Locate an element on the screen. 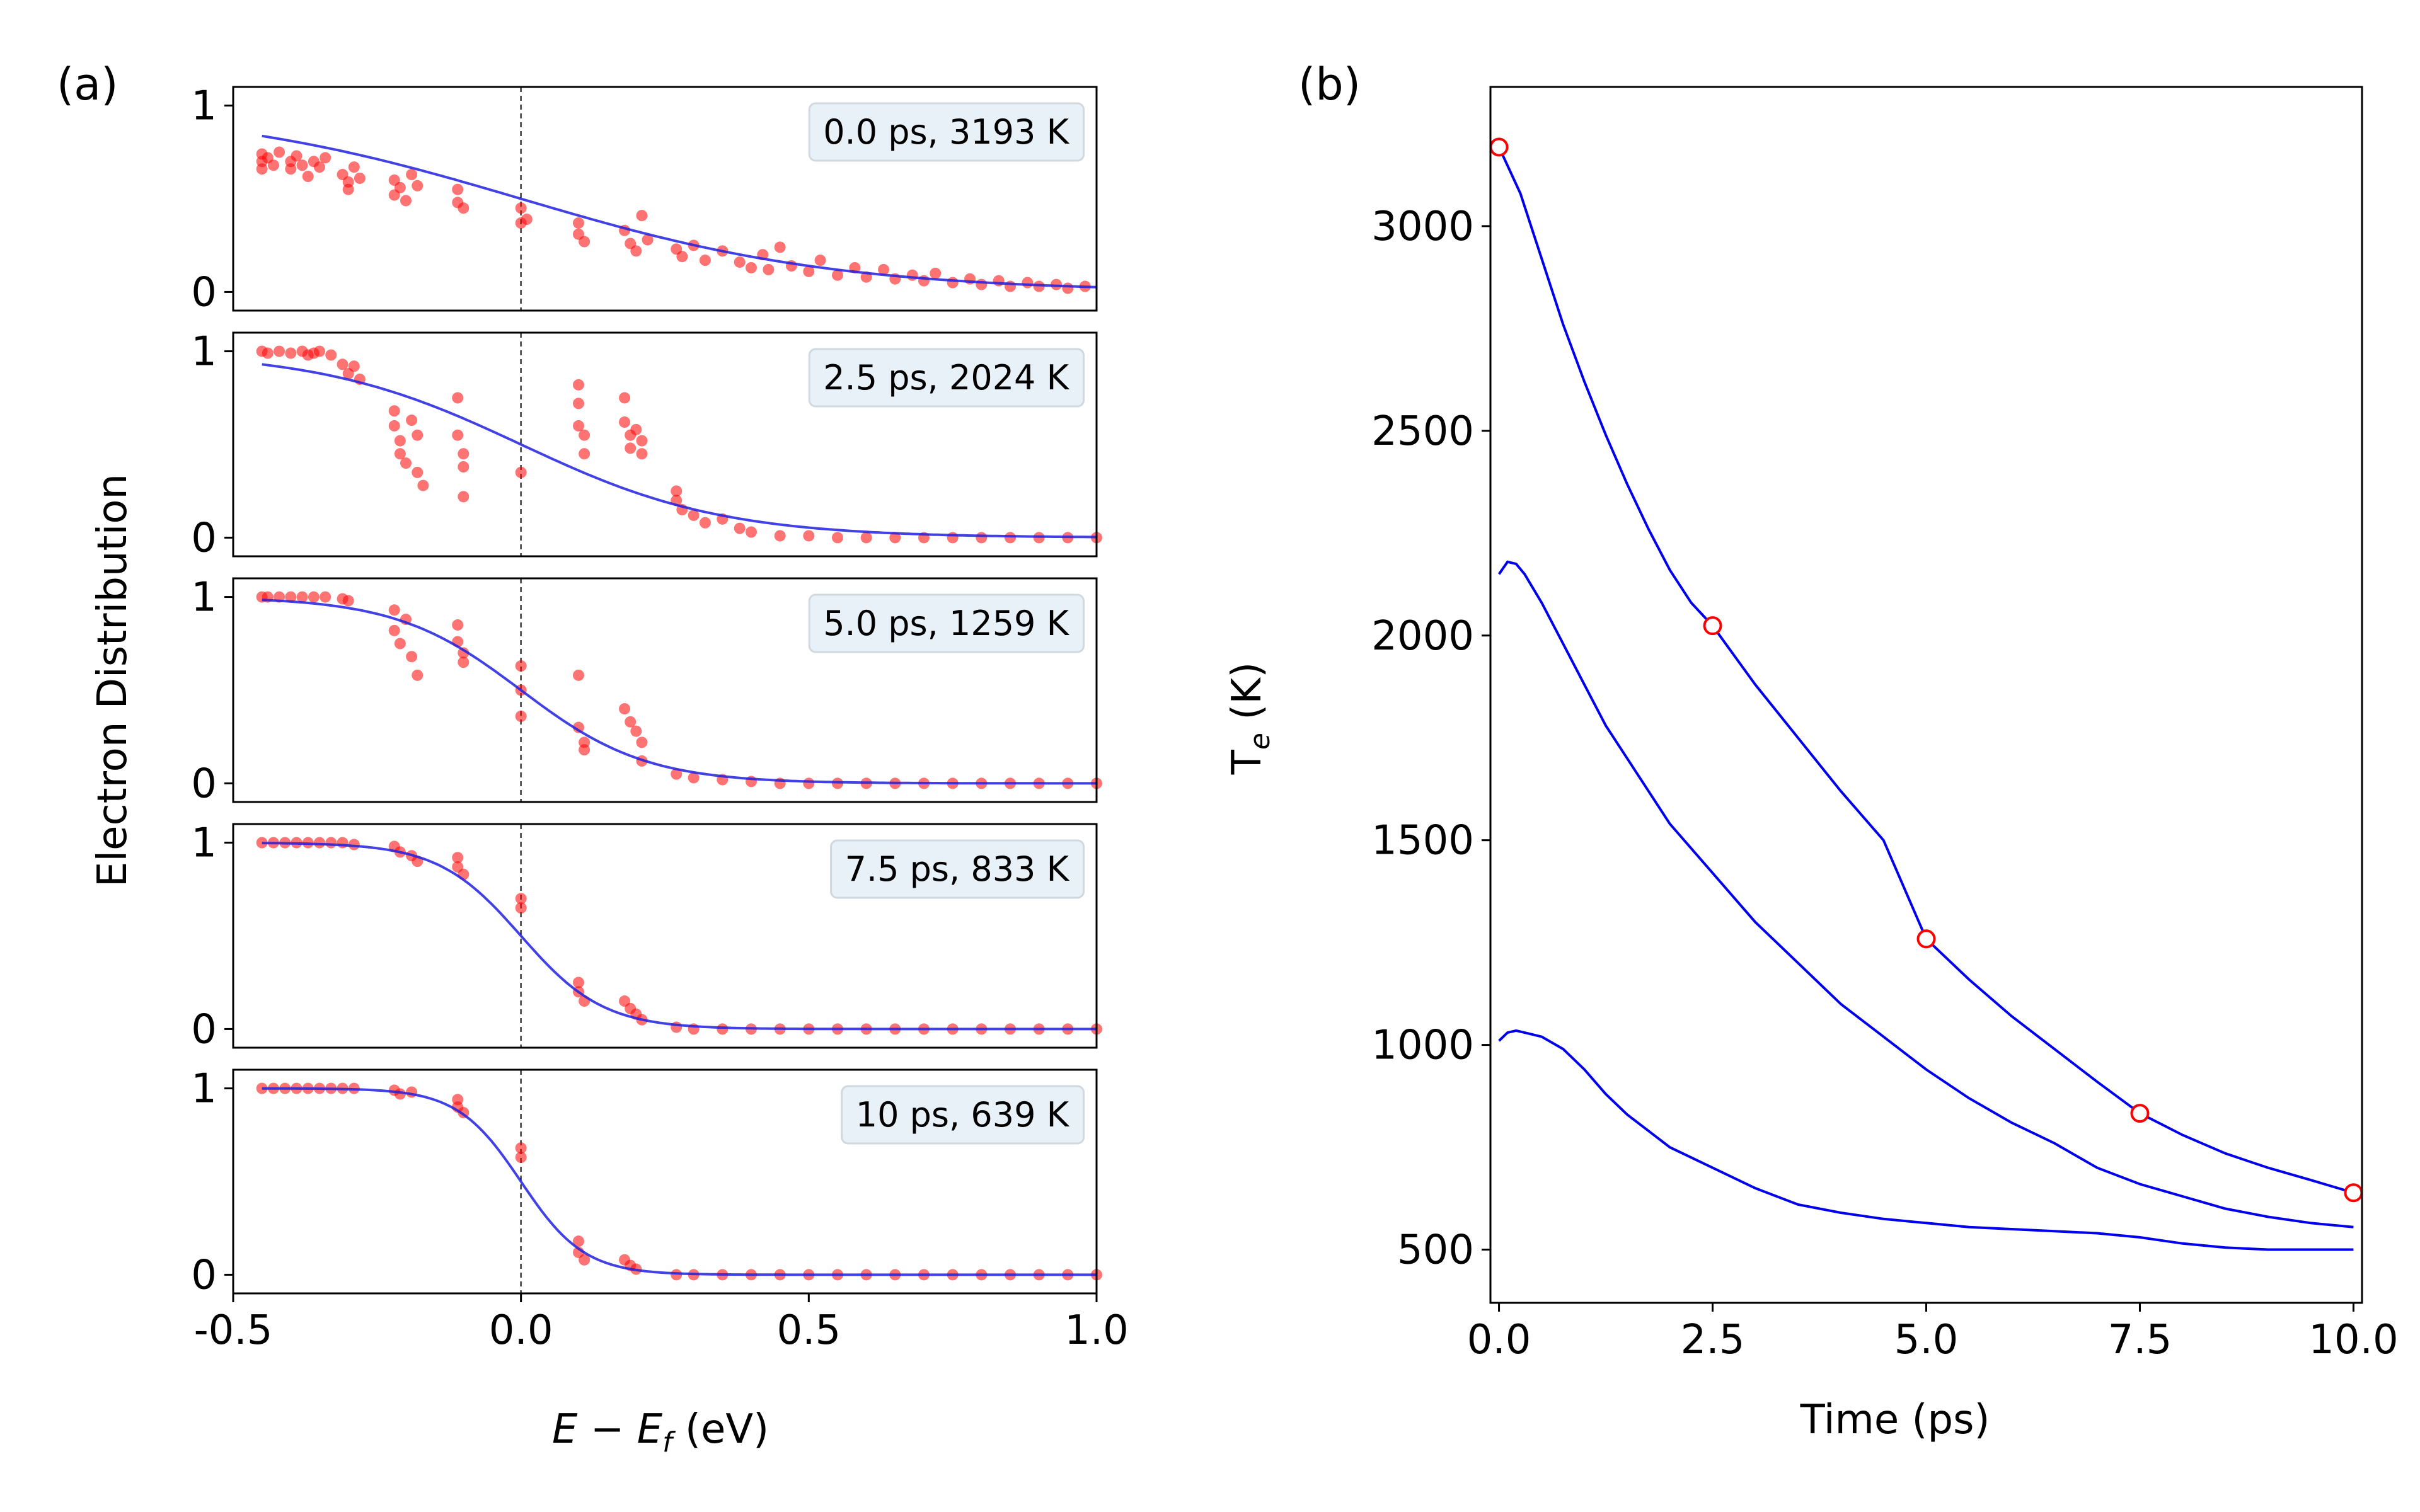  y-tick-label: 1000 is located at coordinates (1422, 1045).